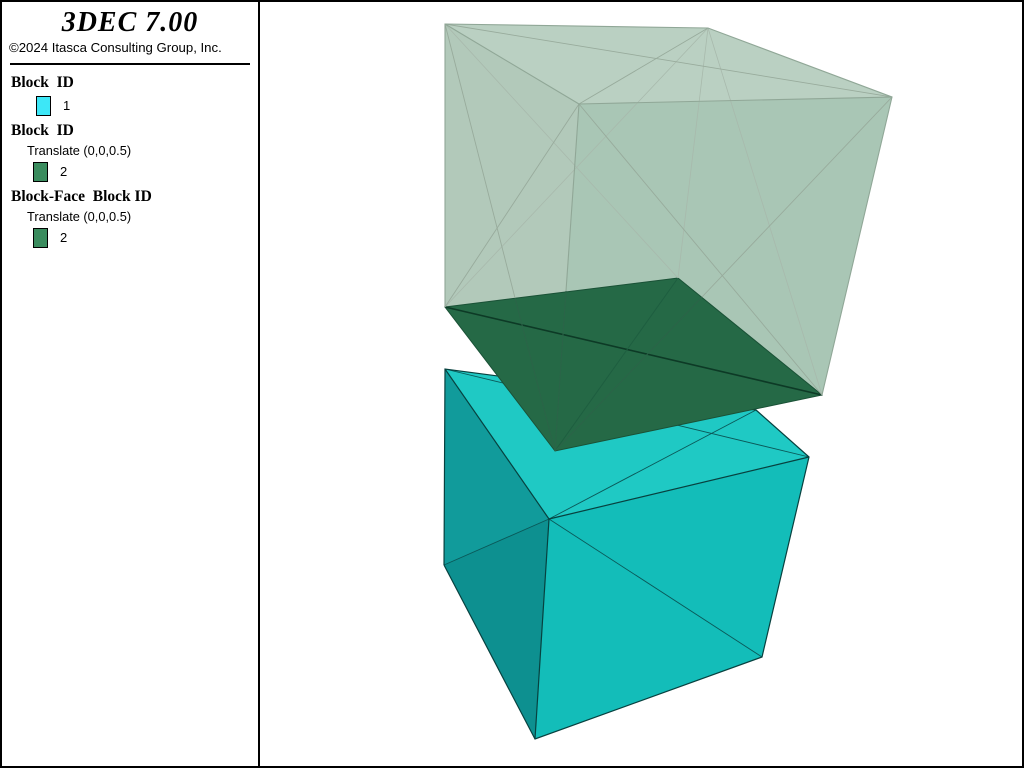 This screenshot has height=768, width=1024. I want to click on legend-divider, so click(130, 64).